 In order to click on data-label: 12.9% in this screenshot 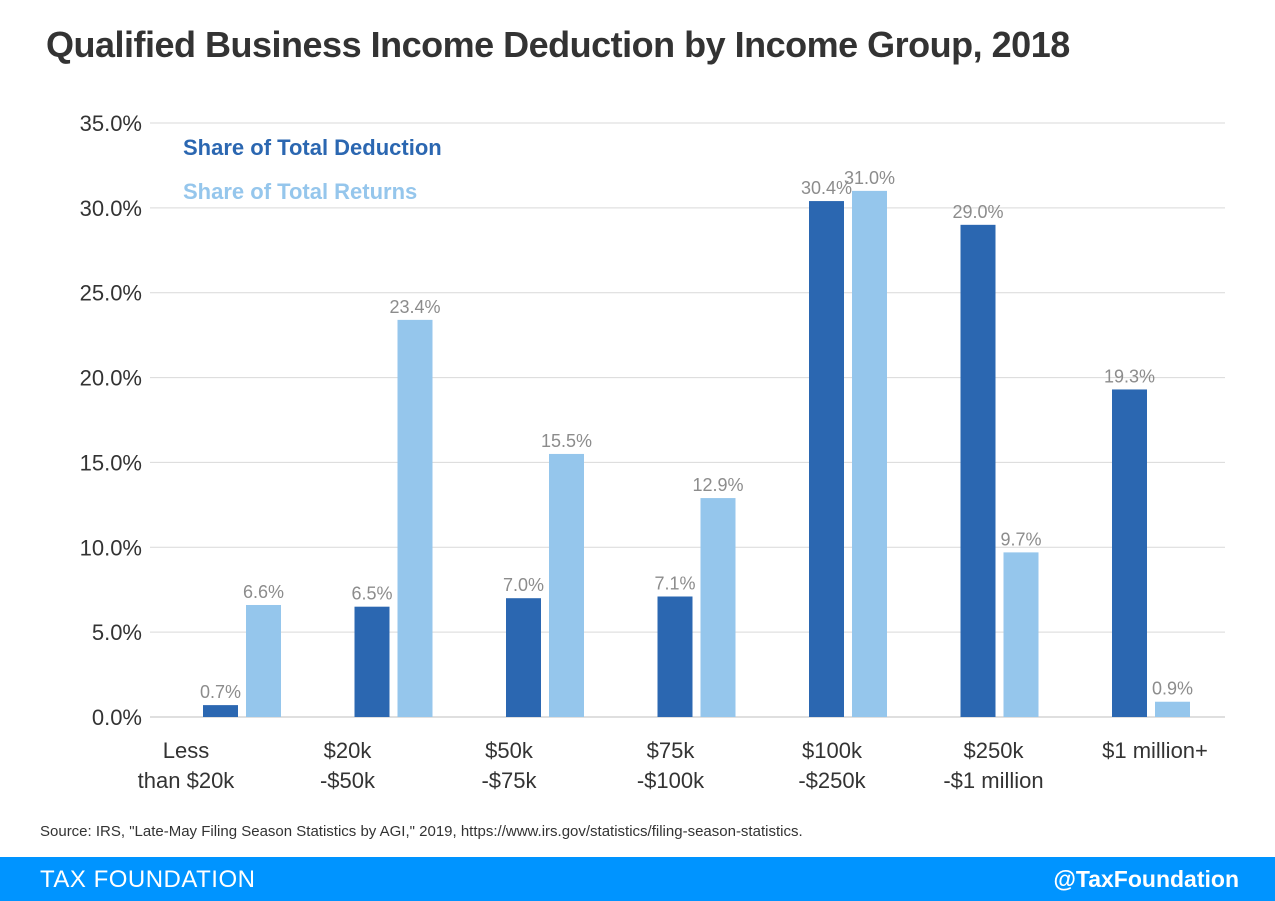, I will do `click(717, 485)`.